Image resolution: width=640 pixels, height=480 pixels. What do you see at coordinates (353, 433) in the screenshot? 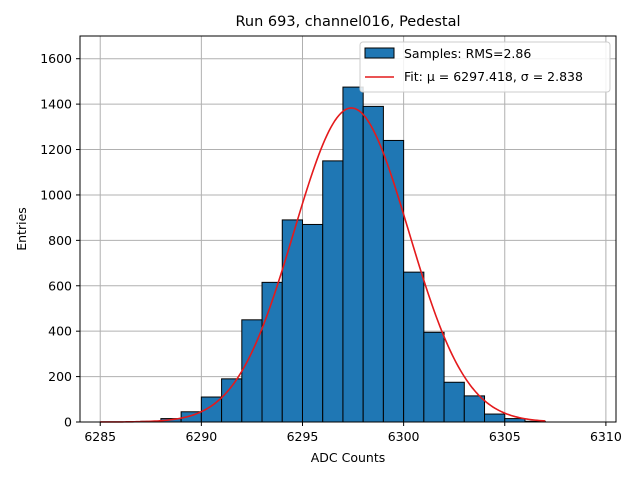
I see `x-axis-ticks: 6285 6290 6295 6300 6305 6310` at bounding box center [353, 433].